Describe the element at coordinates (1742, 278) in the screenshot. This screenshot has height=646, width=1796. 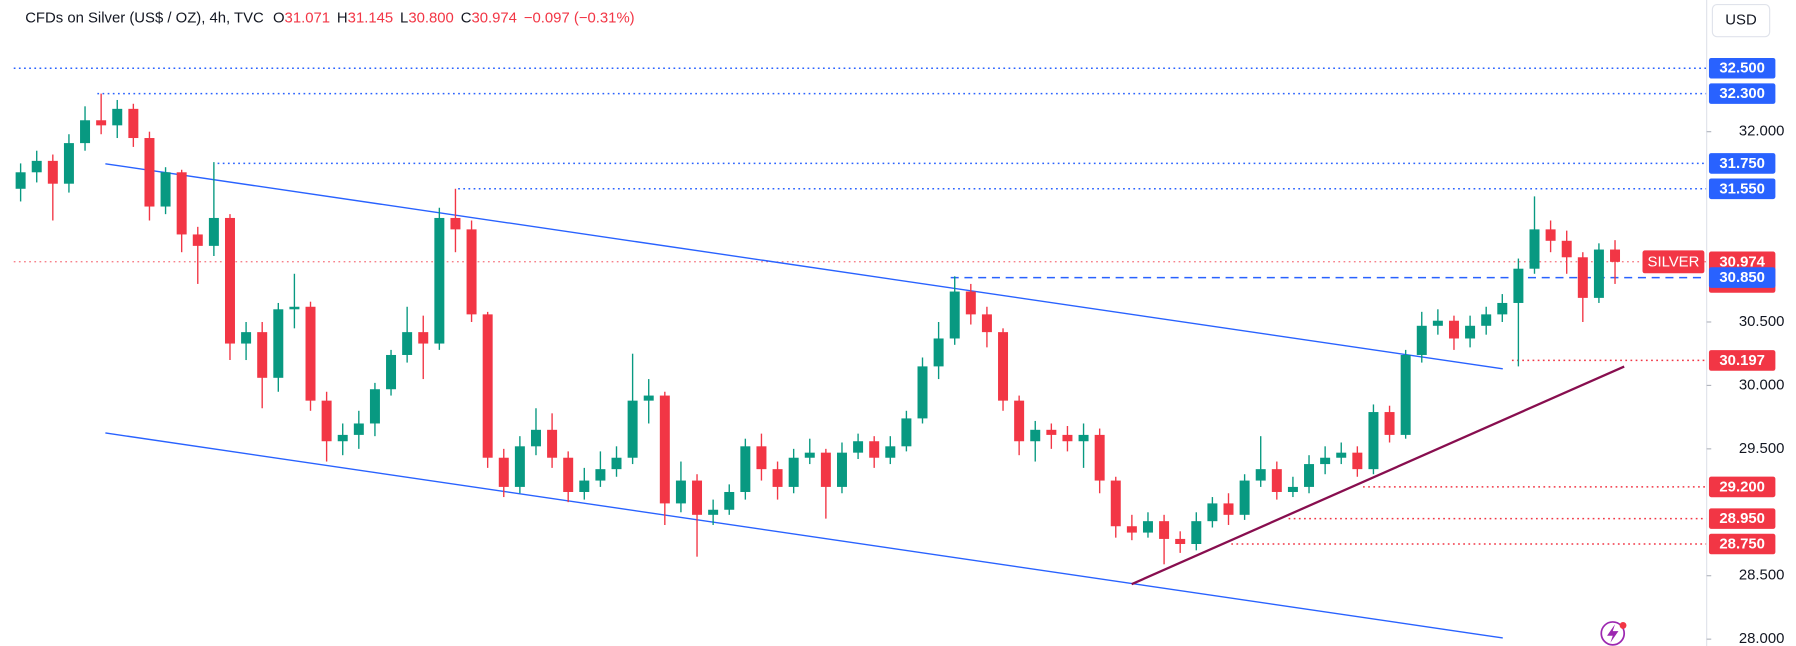
I see `price-label: 30.850` at that location.